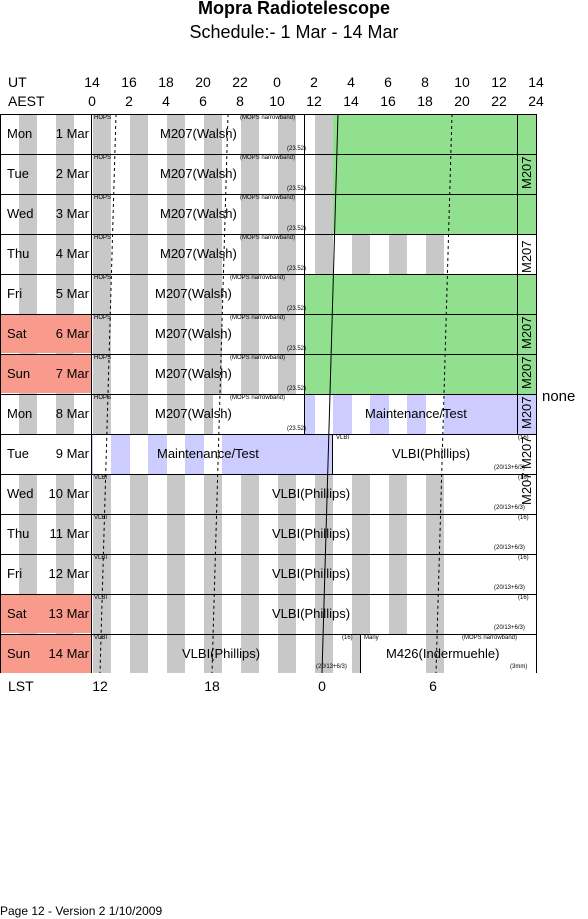 The width and height of the screenshot is (588, 919). Describe the element at coordinates (297, 269) in the screenshot. I see `freq-label-3: (23.52)` at that location.